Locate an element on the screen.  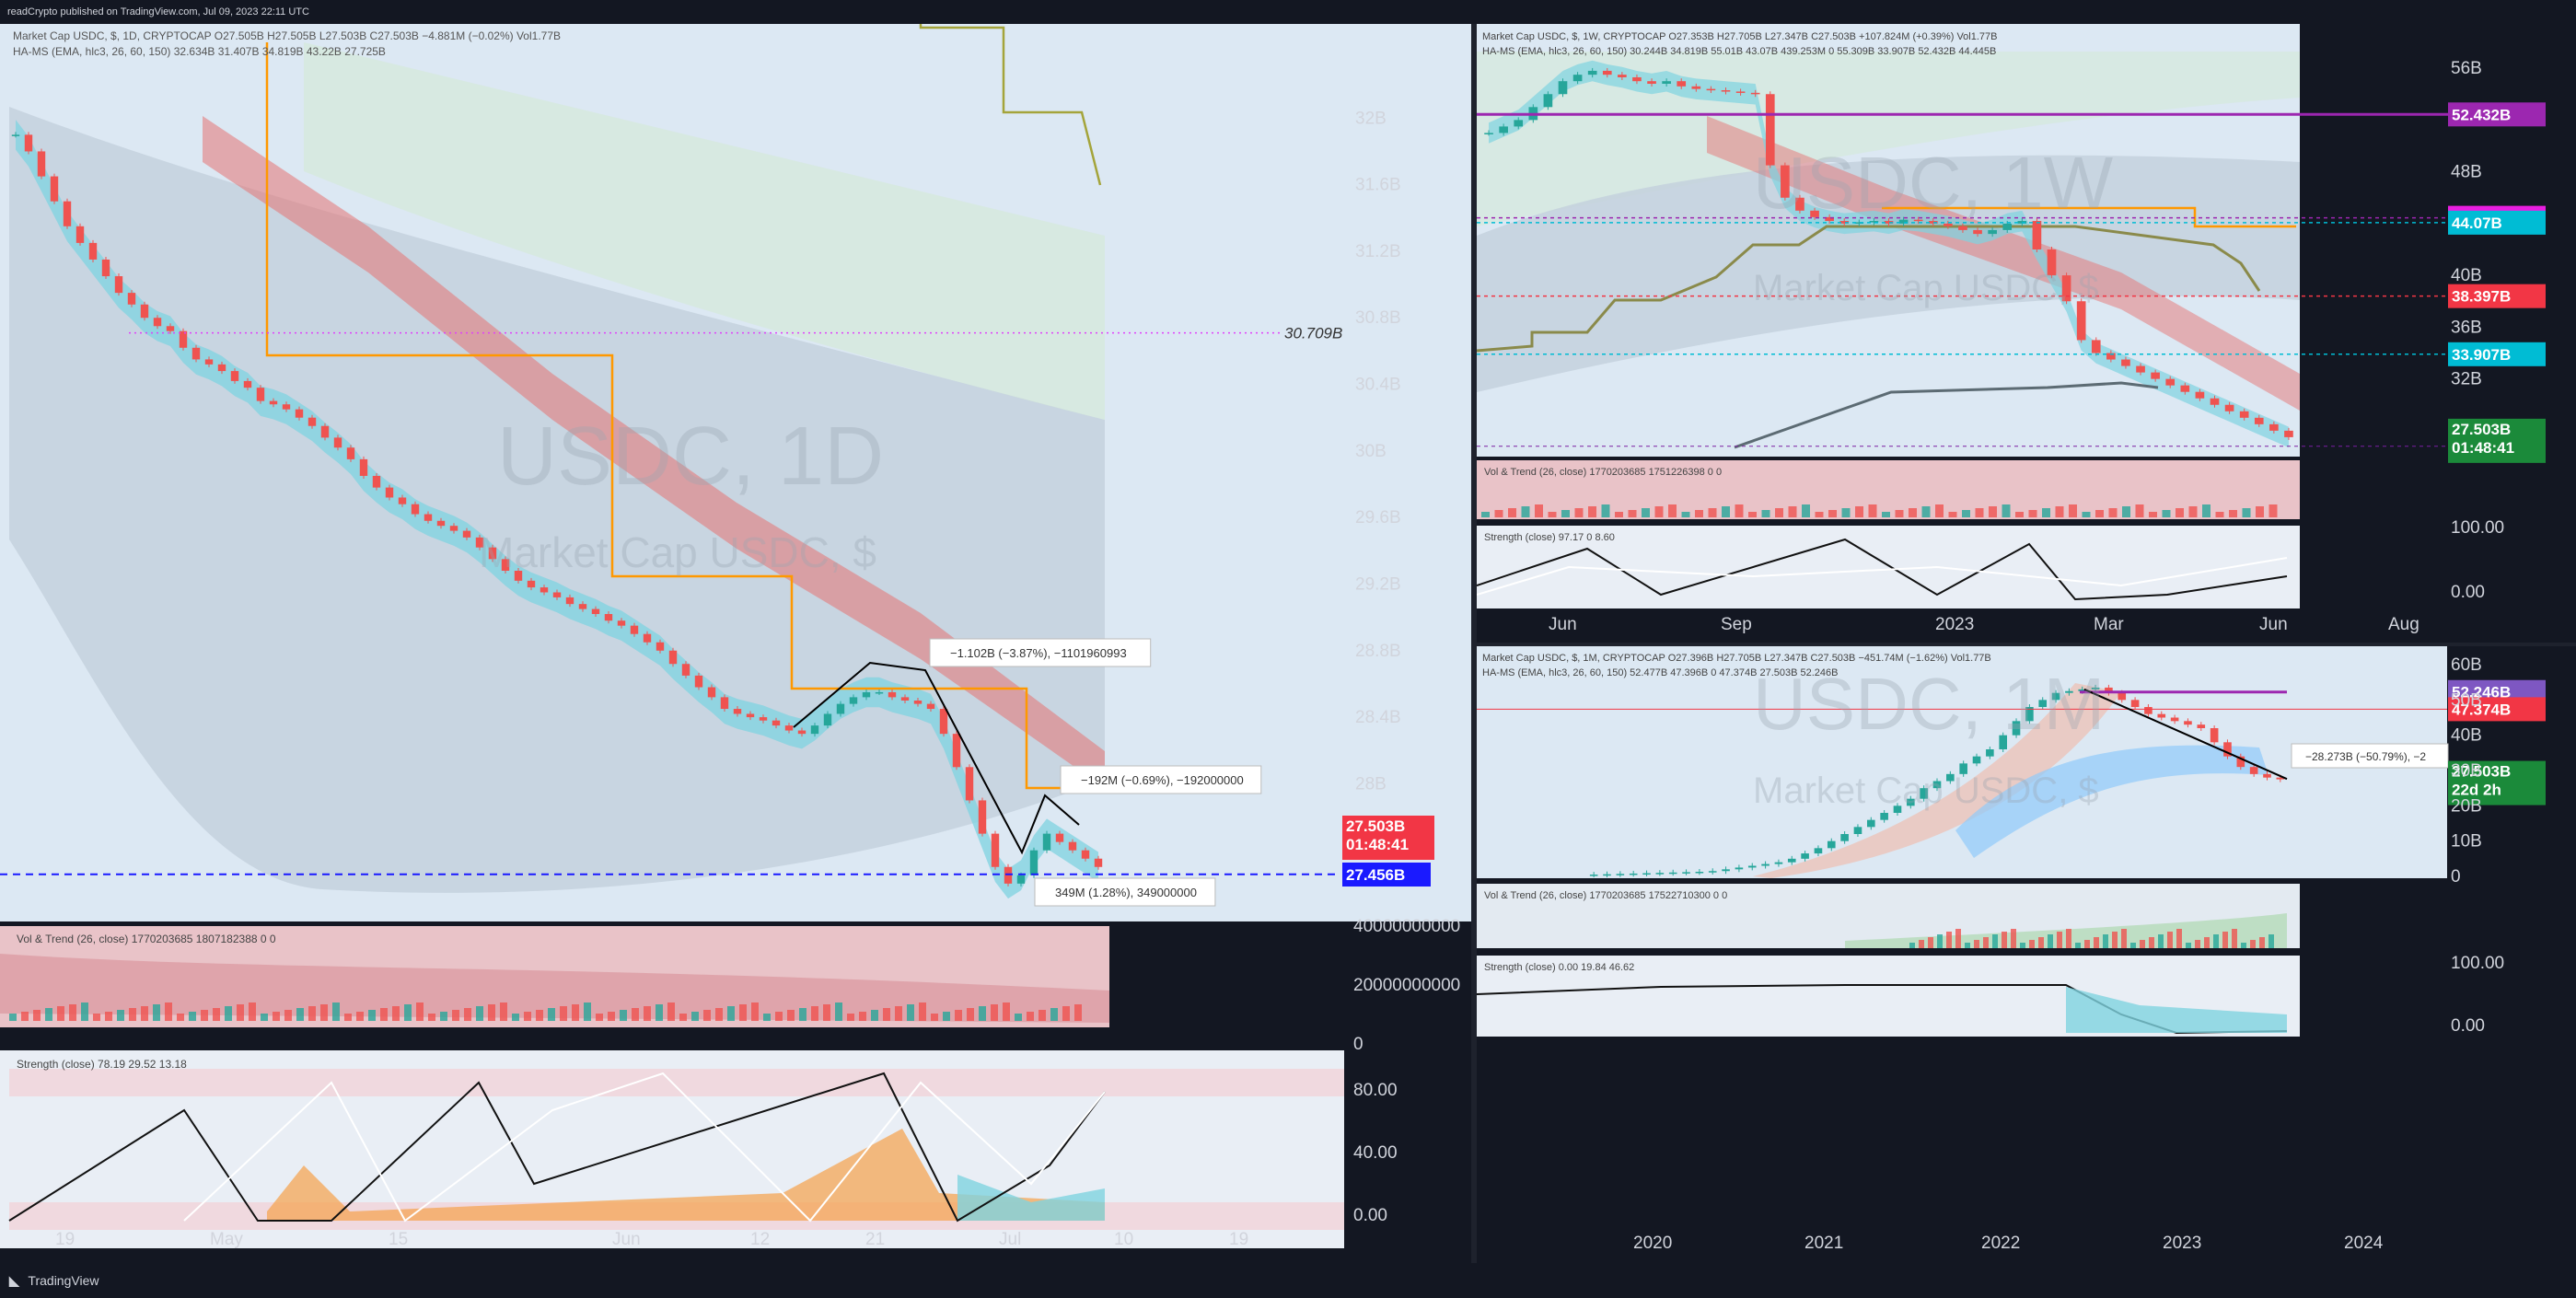
blue-level-label: 27.456B is located at coordinates (1375, 875).